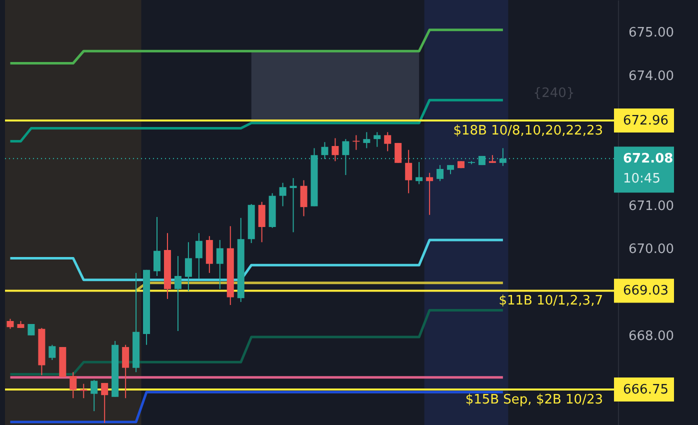  Describe the element at coordinates (645, 291) in the screenshot. I see `ref-line-label: 669.03` at that location.